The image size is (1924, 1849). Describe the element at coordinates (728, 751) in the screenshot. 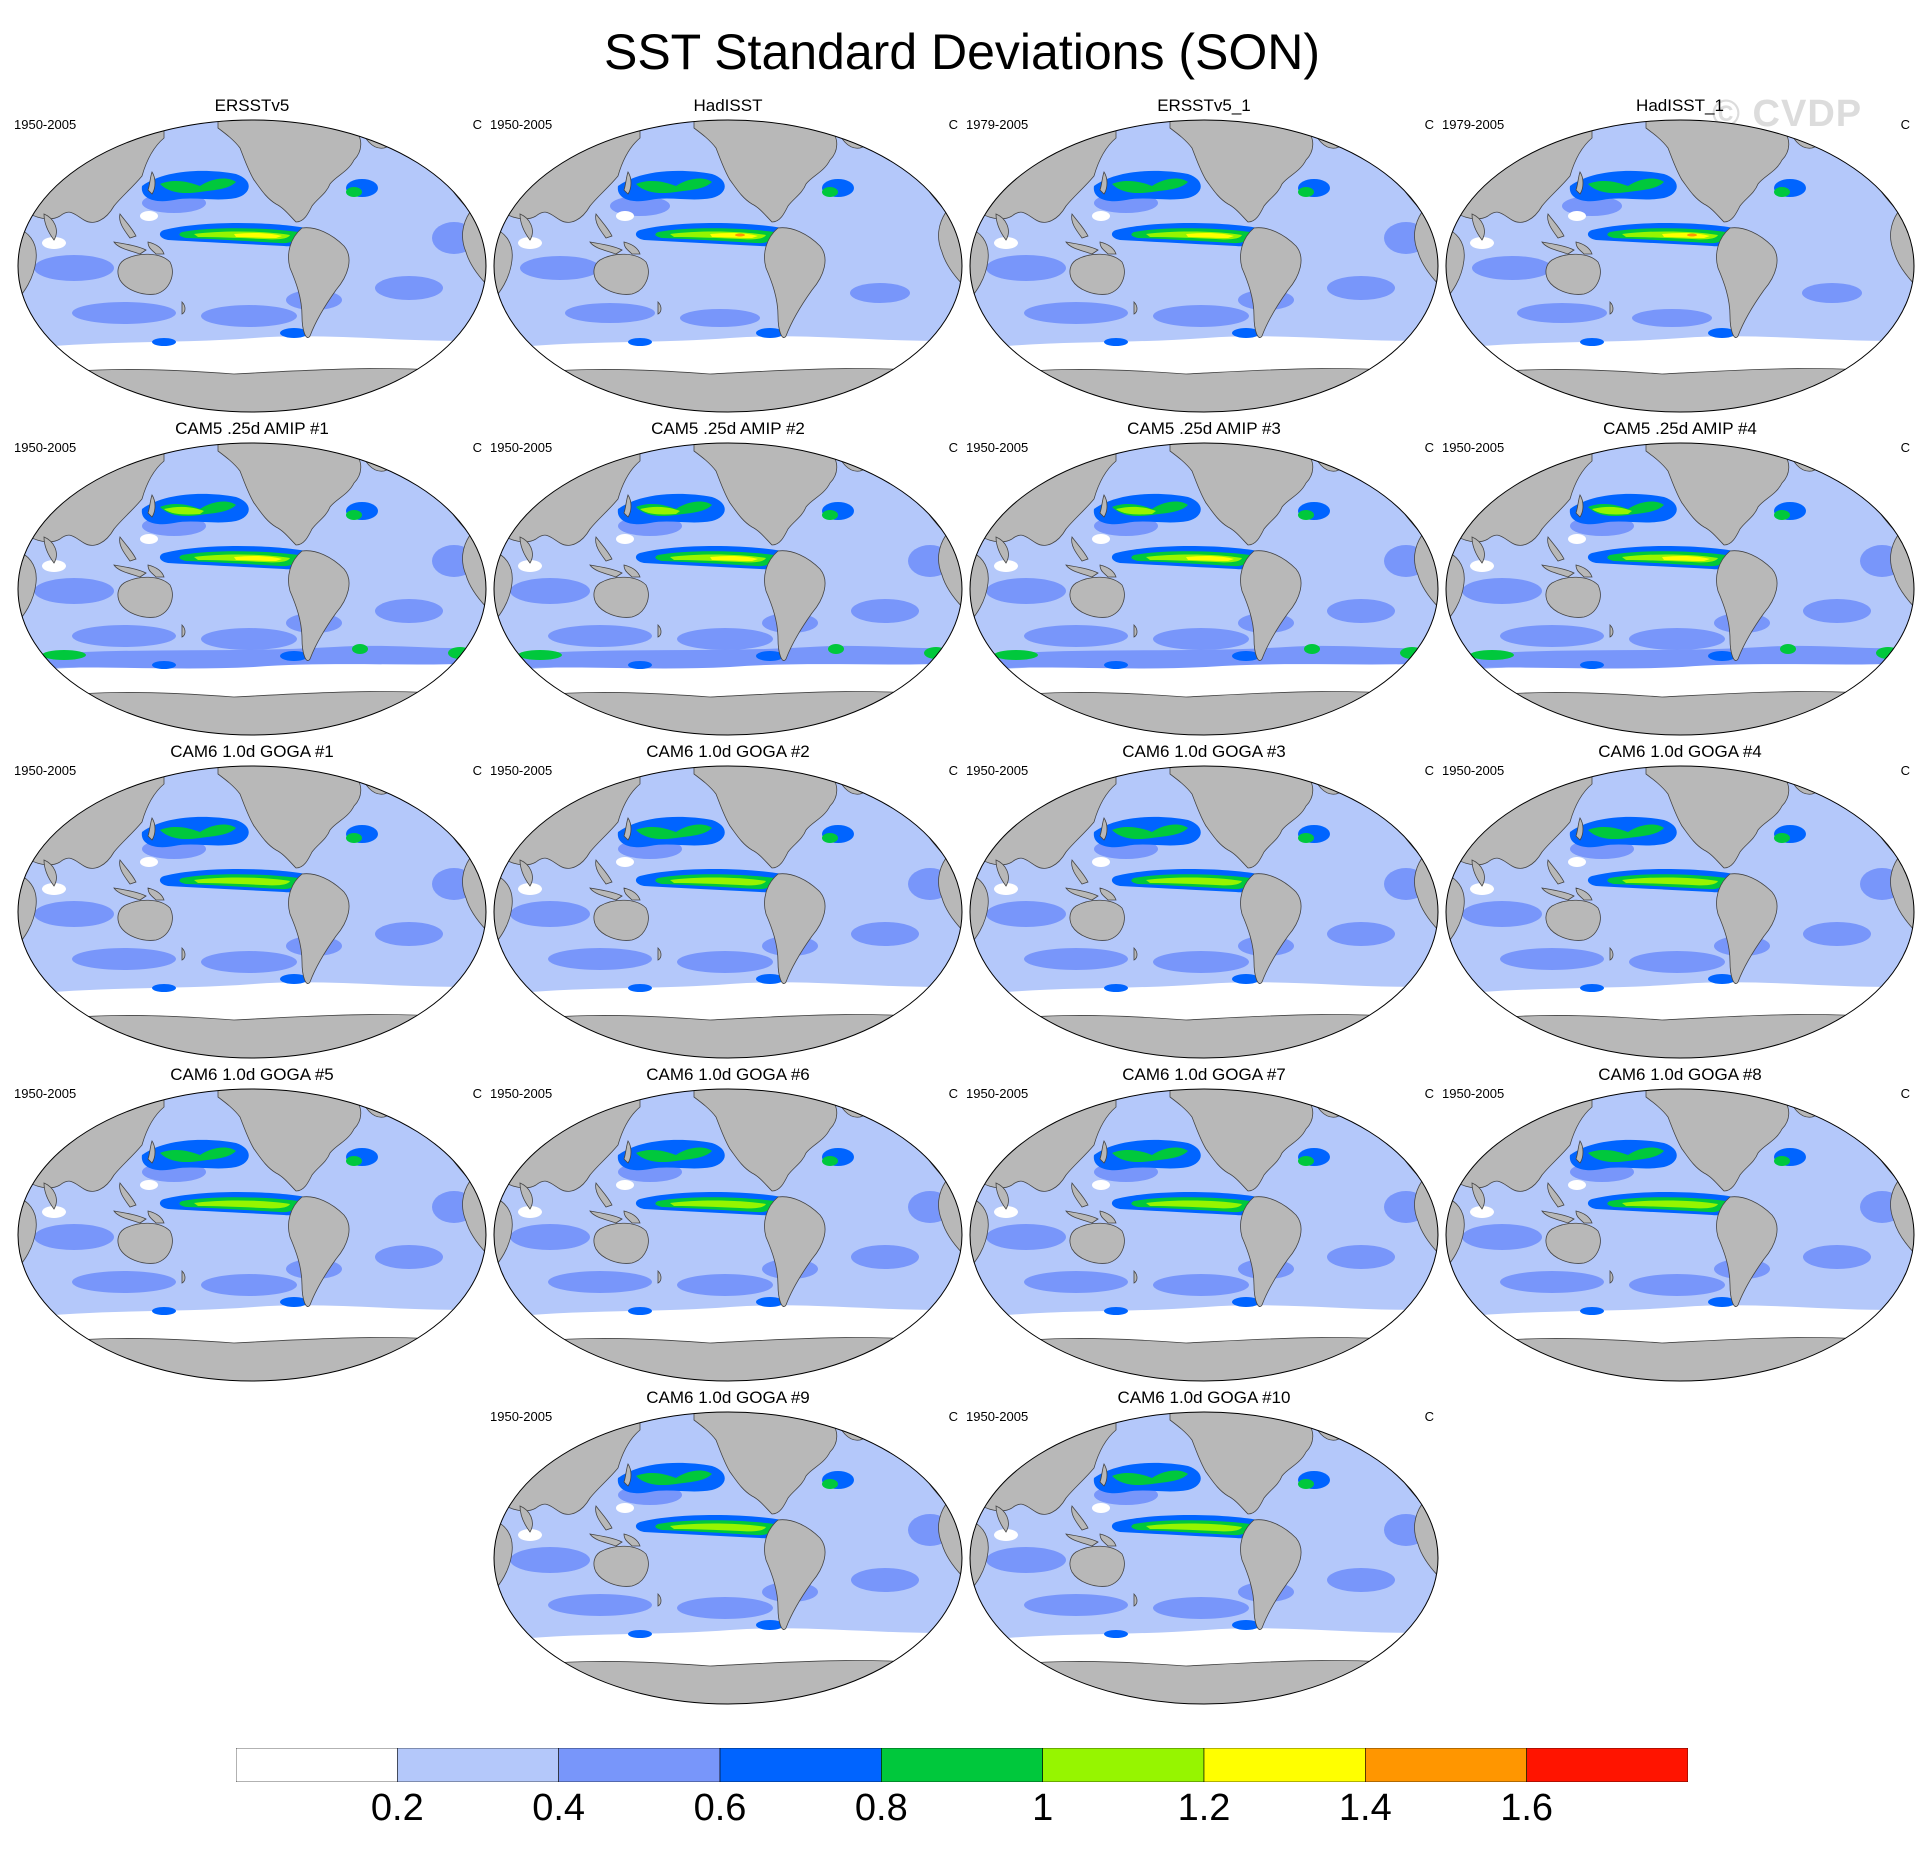

I see `panel-title: CAM6 1.0d GOGA #2` at that location.